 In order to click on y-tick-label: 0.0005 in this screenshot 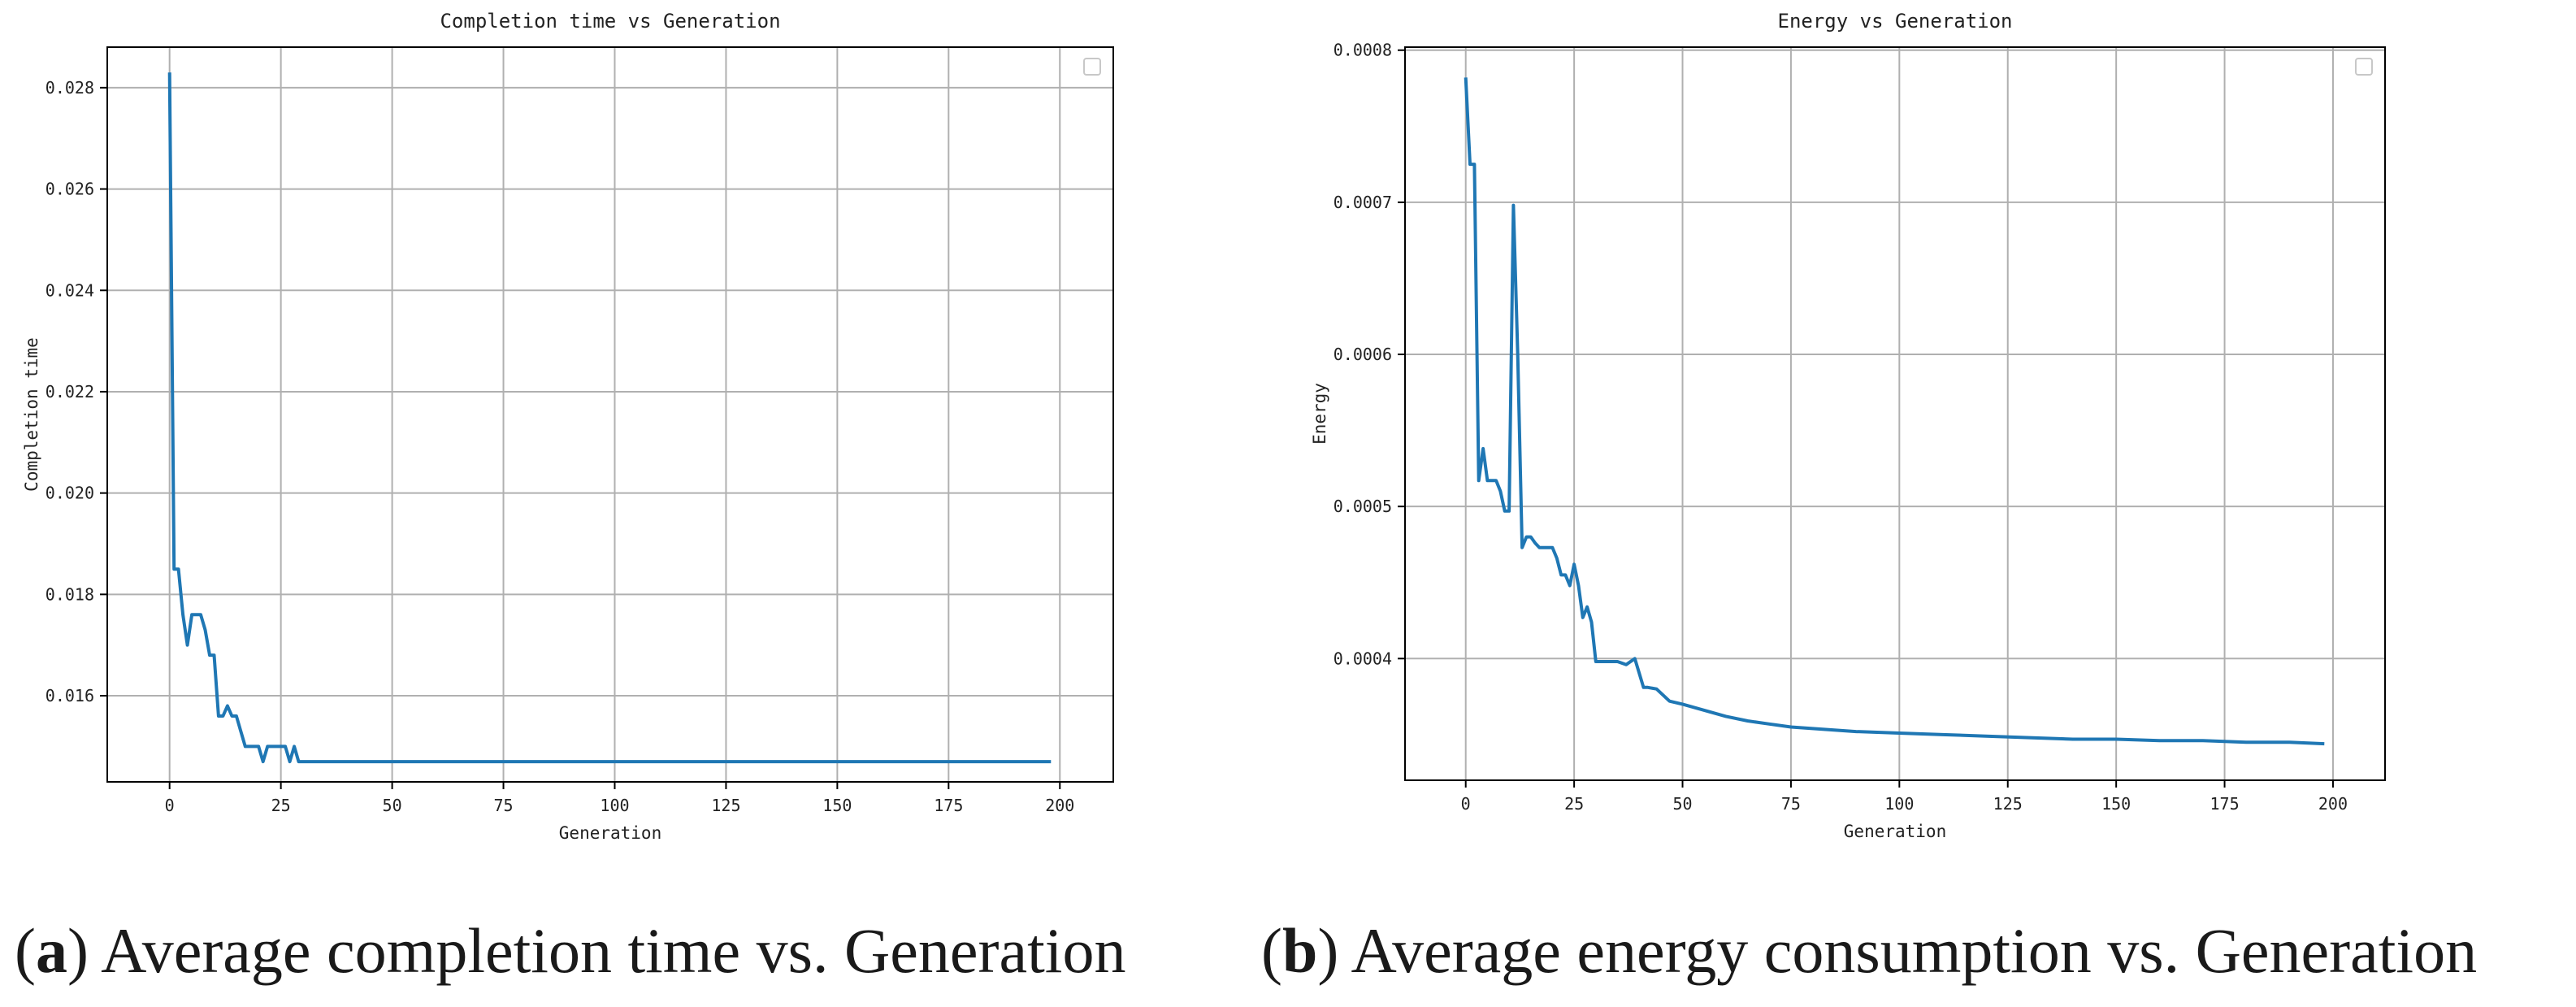, I will do `click(1363, 506)`.